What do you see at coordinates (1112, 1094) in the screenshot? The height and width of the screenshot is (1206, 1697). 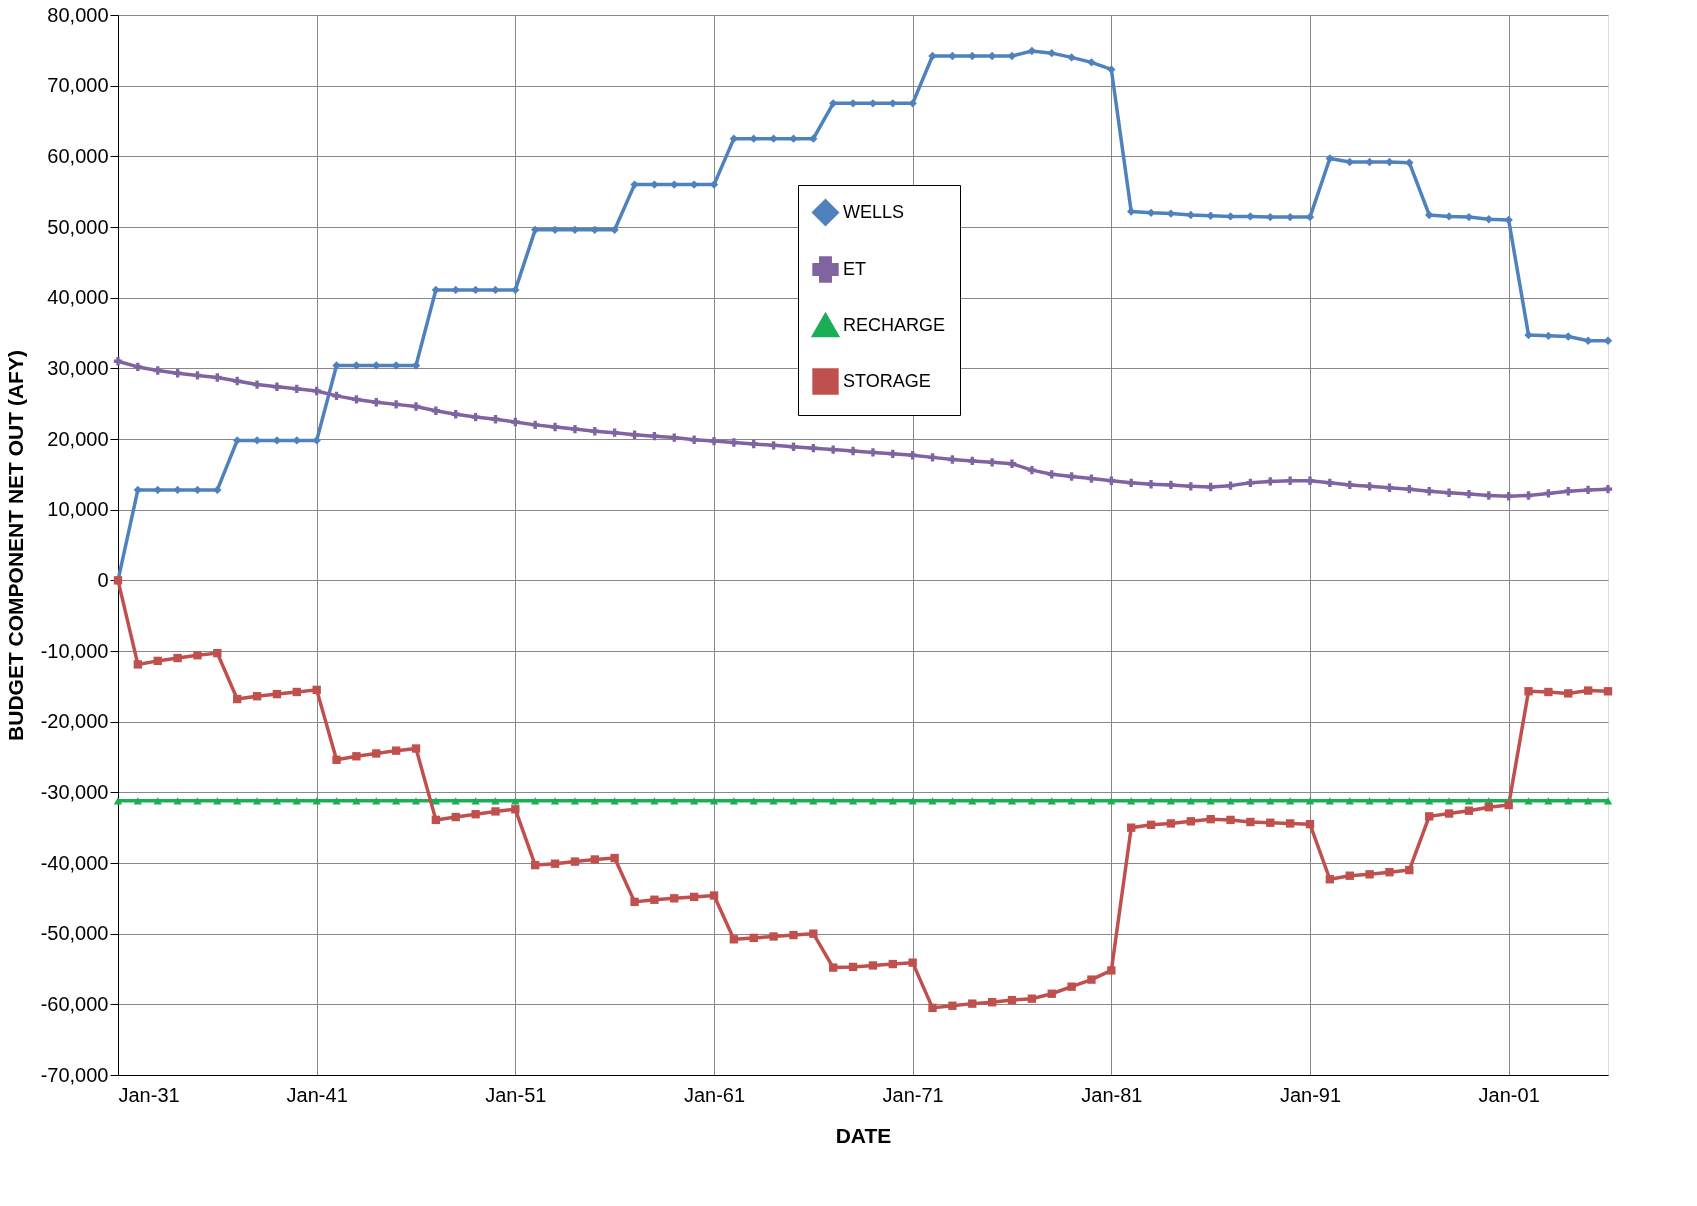 I see `x-tick-label: Jan-81` at bounding box center [1112, 1094].